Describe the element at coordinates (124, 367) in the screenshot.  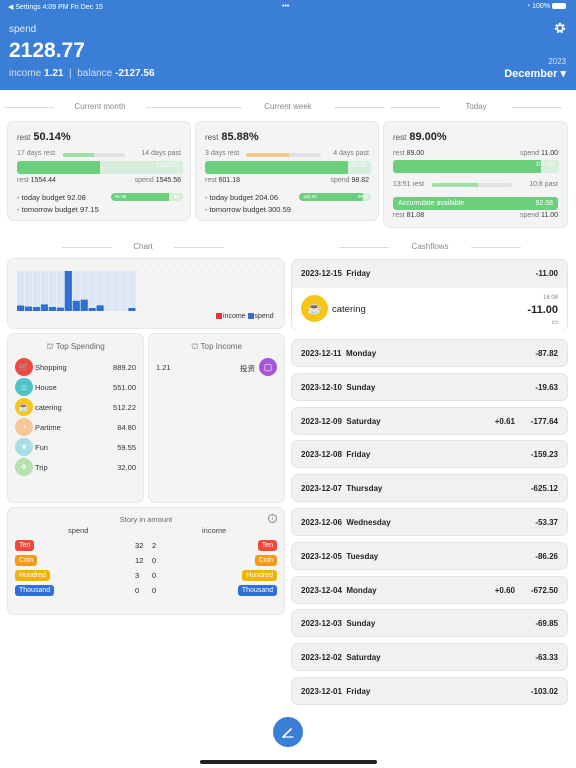
I see `rank-value: 889.20` at that location.